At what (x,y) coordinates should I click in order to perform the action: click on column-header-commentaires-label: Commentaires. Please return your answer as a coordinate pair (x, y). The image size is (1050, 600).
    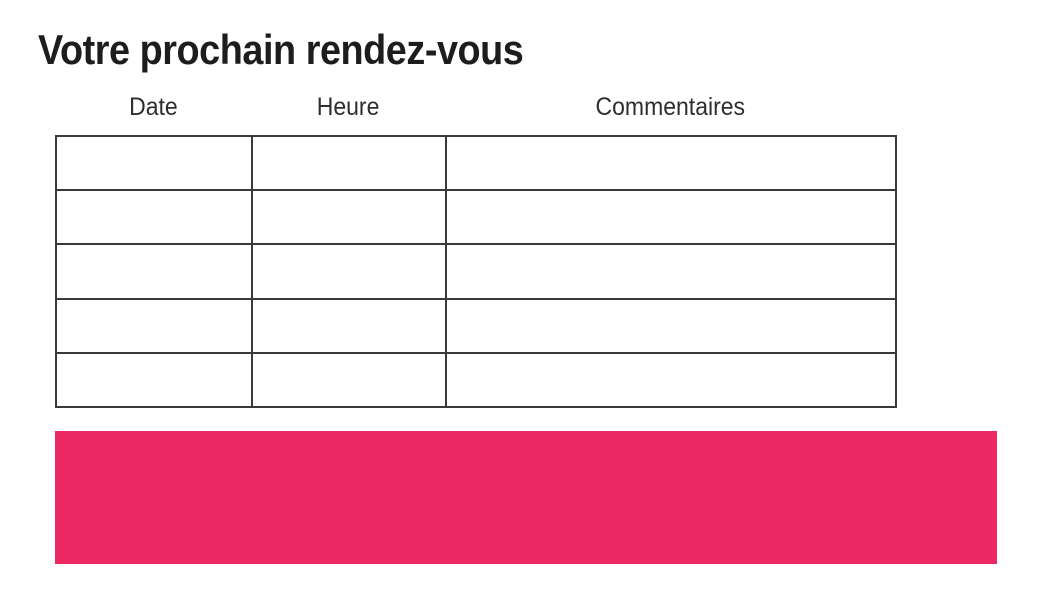
    Looking at the image, I should click on (670, 107).